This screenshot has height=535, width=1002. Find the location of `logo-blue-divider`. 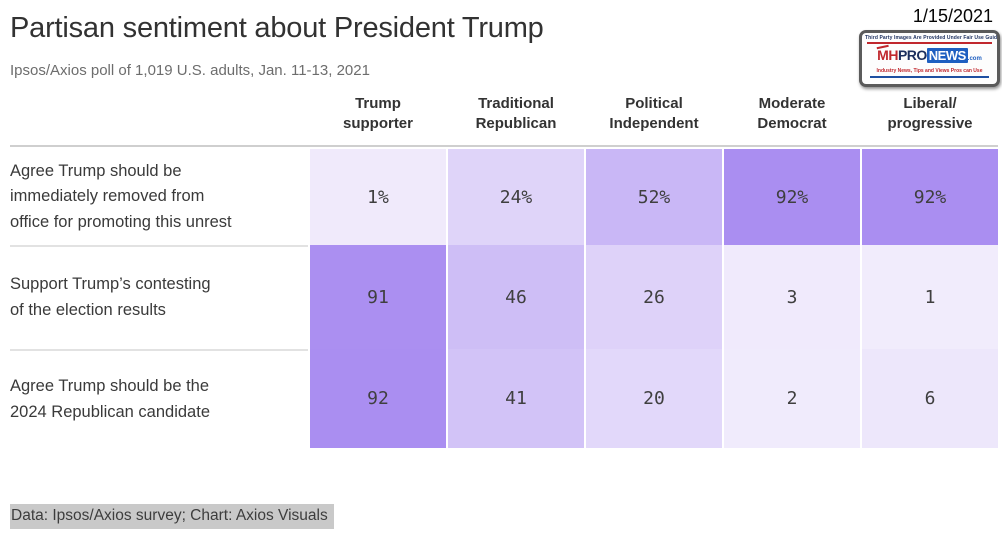

logo-blue-divider is located at coordinates (929, 77).